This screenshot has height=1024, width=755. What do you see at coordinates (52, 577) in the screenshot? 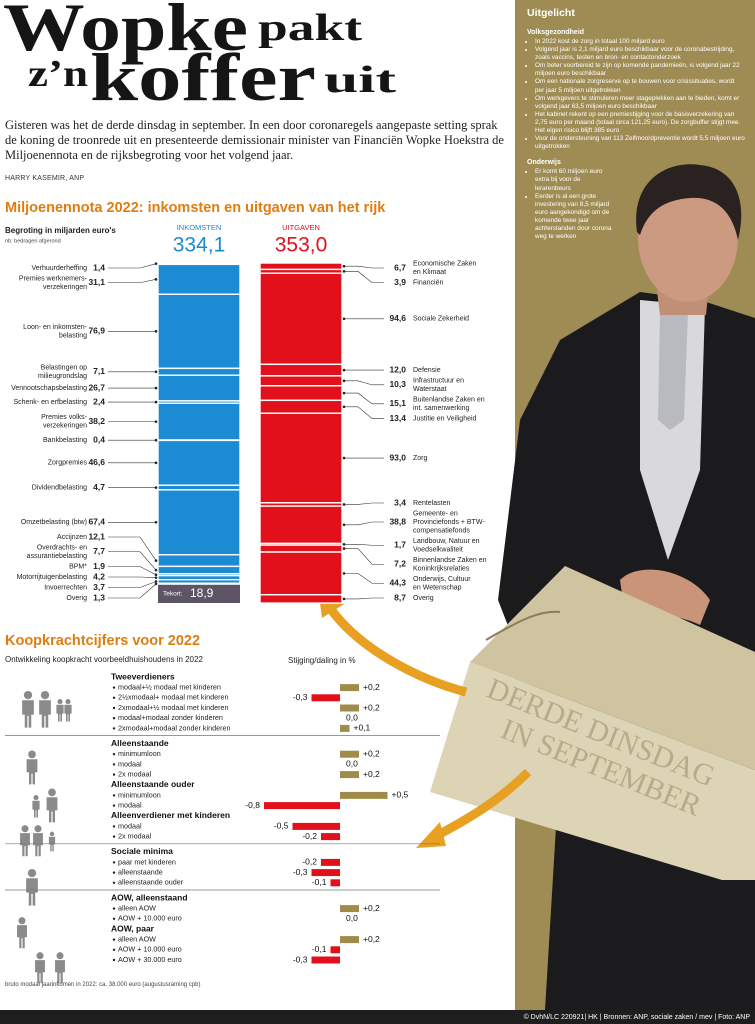
I see `category-label: Motorrijtuigenbelasting` at bounding box center [52, 577].